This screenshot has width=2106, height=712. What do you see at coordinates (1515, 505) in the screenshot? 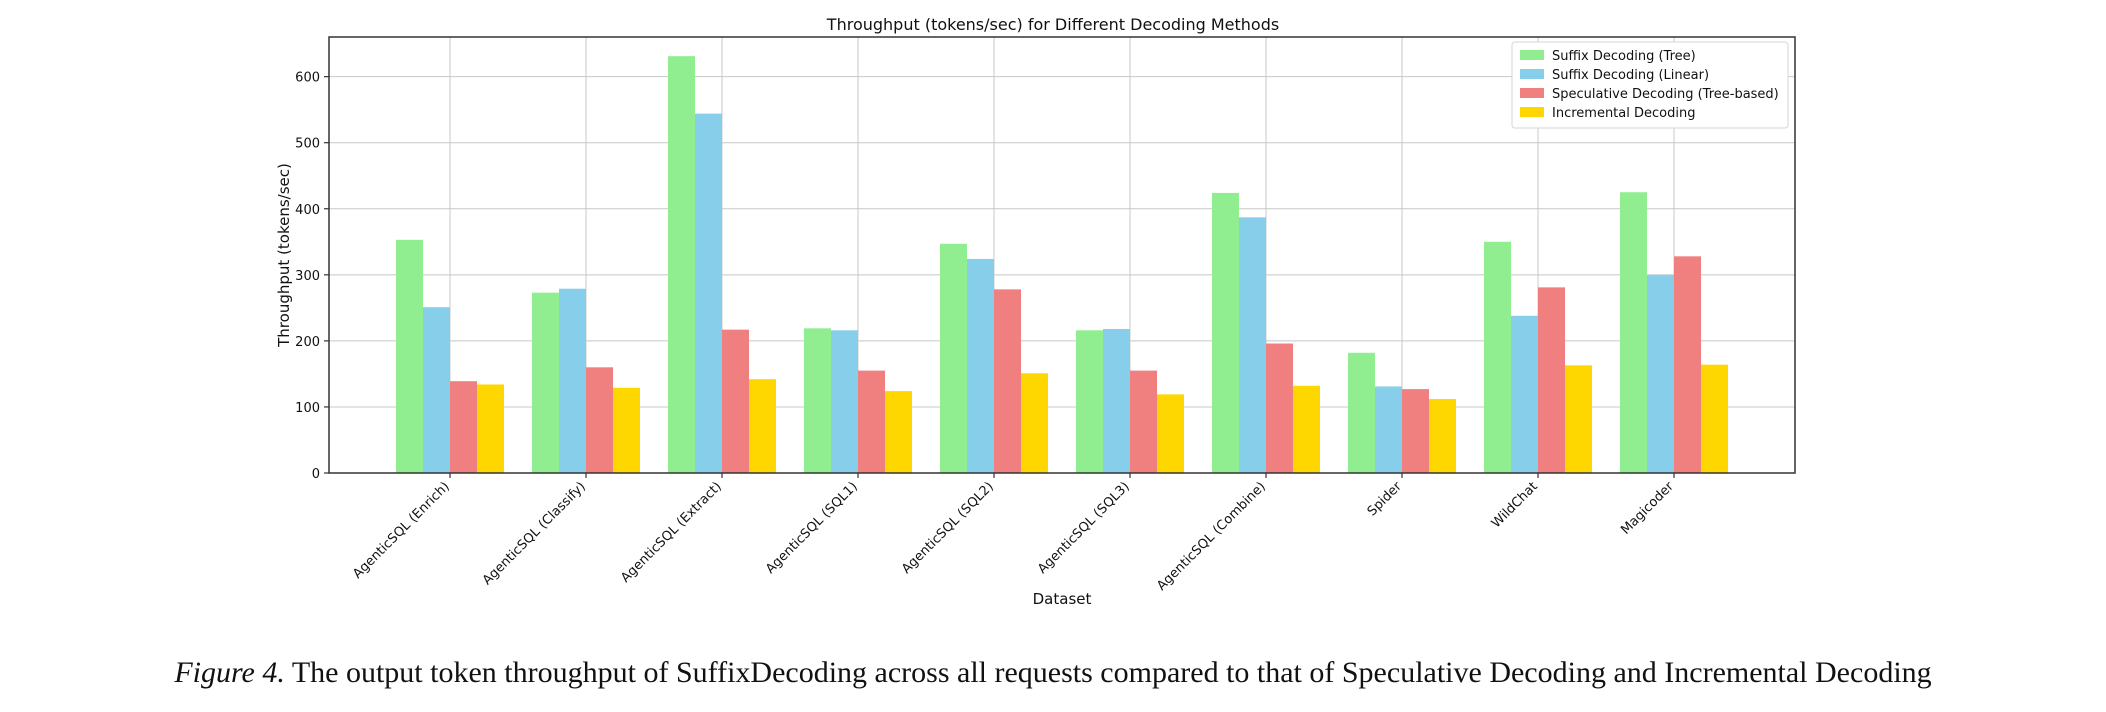
I see `x-tick-label: WildChat` at bounding box center [1515, 505].